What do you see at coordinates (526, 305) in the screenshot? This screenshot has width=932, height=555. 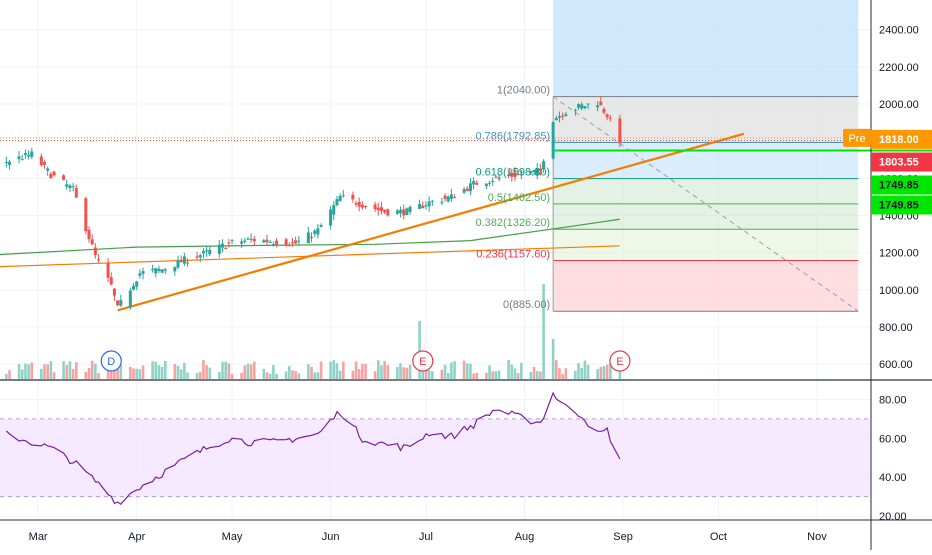 I see `fib-level-label: 0(885.00)` at bounding box center [526, 305].